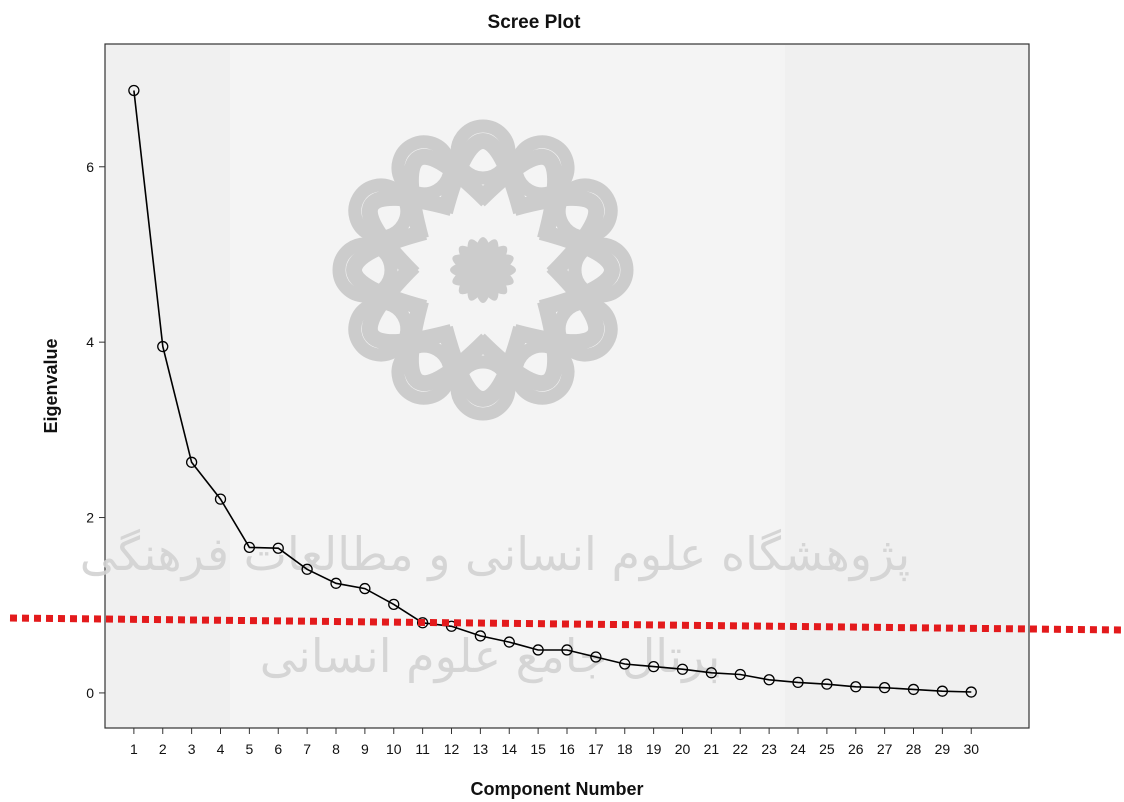  Describe the element at coordinates (625, 749) in the screenshot. I see `x-tick-label: 18` at that location.